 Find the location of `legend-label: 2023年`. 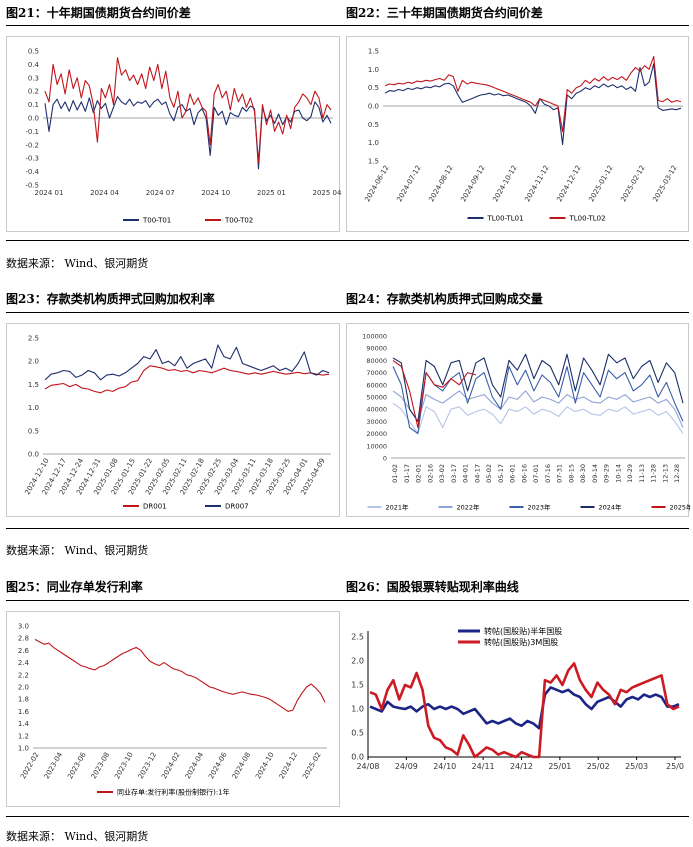

legend-label: 2023年 is located at coordinates (540, 507).